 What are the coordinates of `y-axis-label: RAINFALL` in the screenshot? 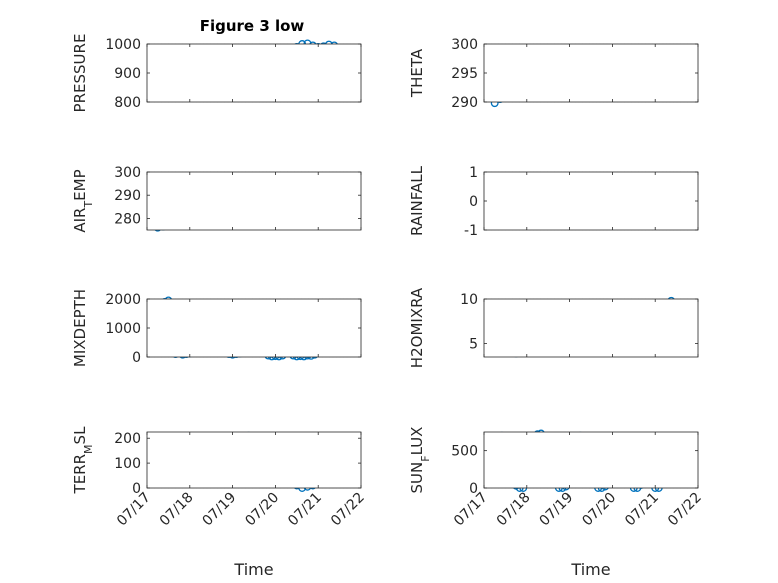 It's located at (417, 200).